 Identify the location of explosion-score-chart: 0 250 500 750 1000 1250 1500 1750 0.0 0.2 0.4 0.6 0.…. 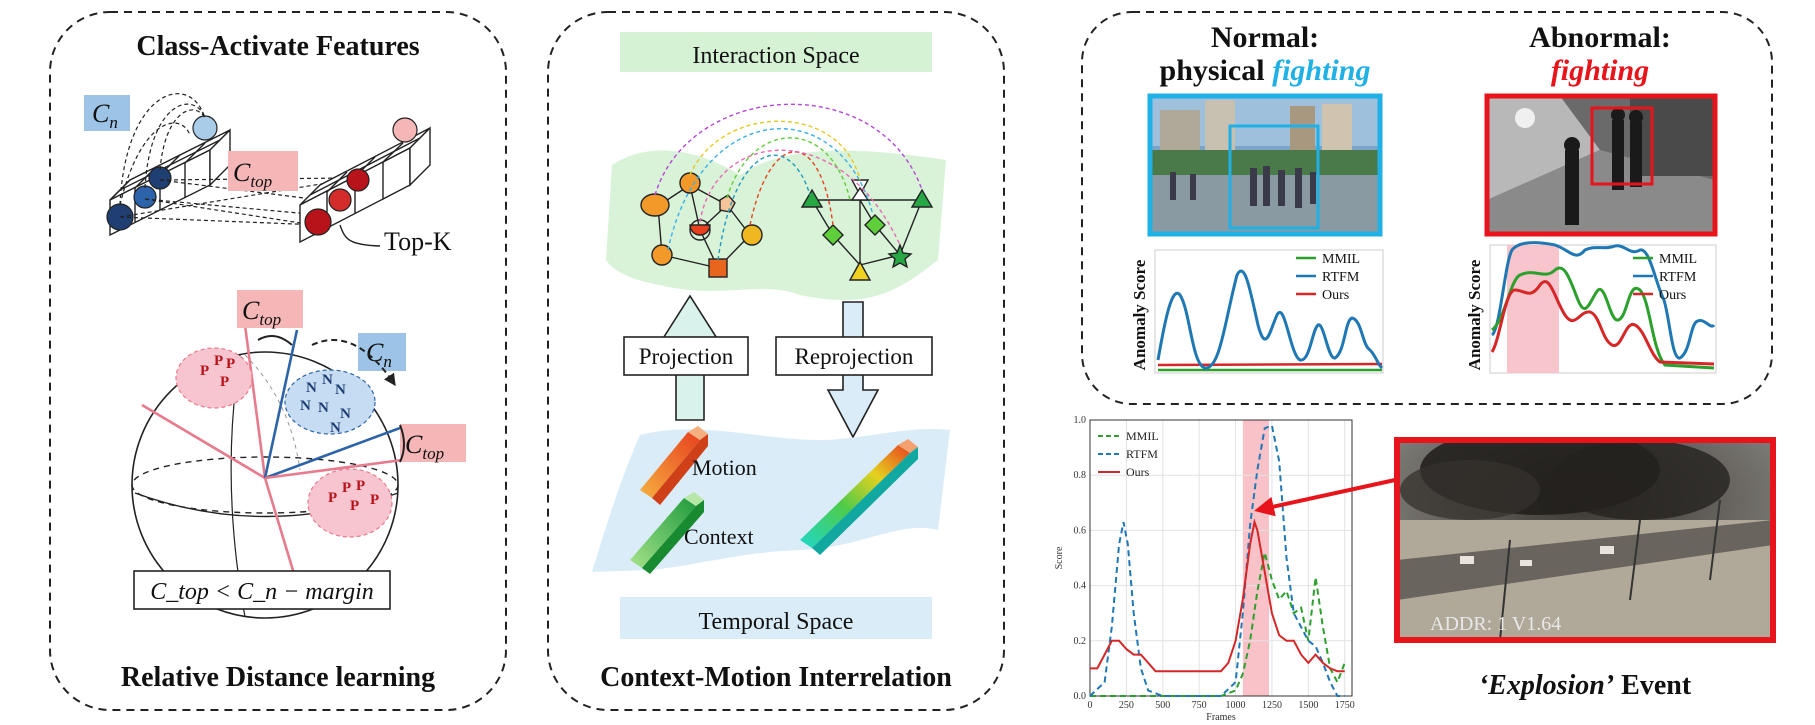
(1204, 569).